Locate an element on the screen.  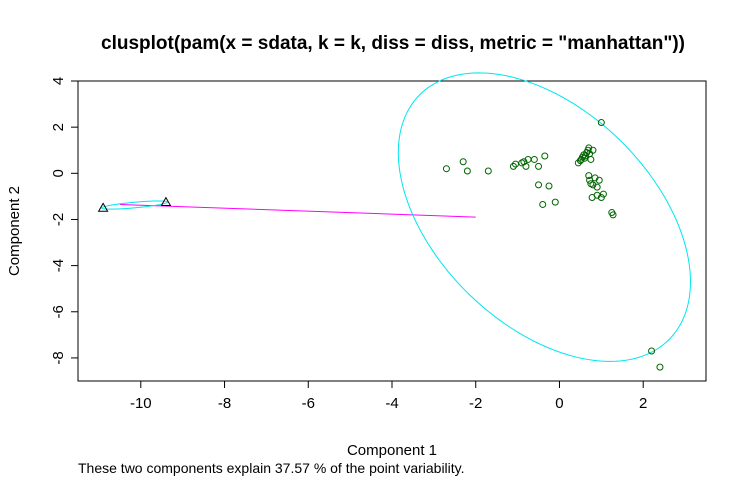
x-tick-label: -4 is located at coordinates (391, 403).